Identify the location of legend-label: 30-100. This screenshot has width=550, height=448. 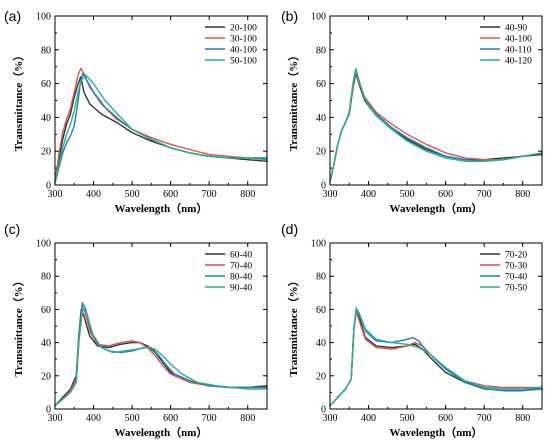
(243, 40).